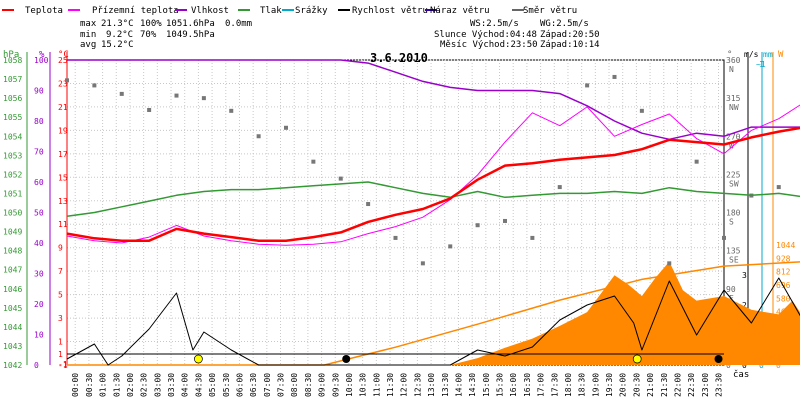  Describe the element at coordinates (691, 385) in the screenshot. I see `x-tick-label: 22:30` at that location.